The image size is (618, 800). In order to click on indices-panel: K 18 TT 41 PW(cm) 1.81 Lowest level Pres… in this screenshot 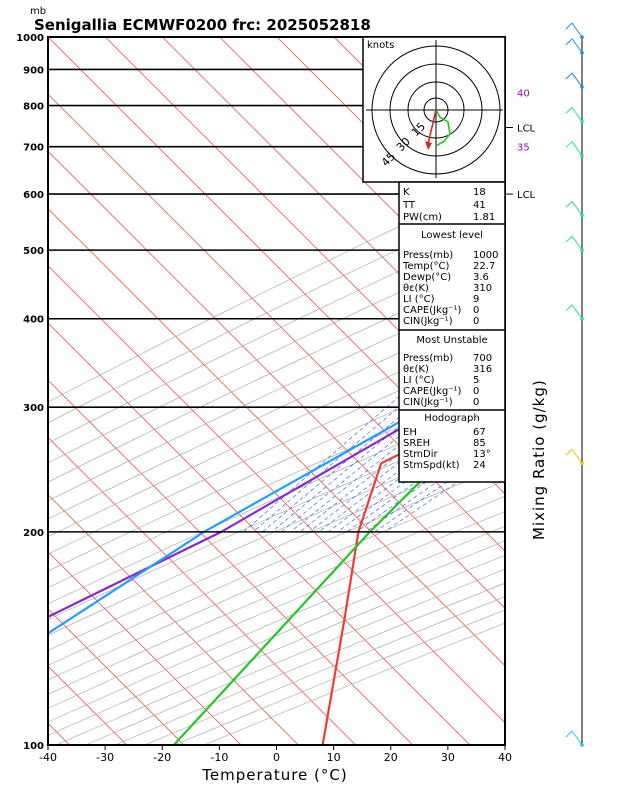, I will do `click(452, 332)`.